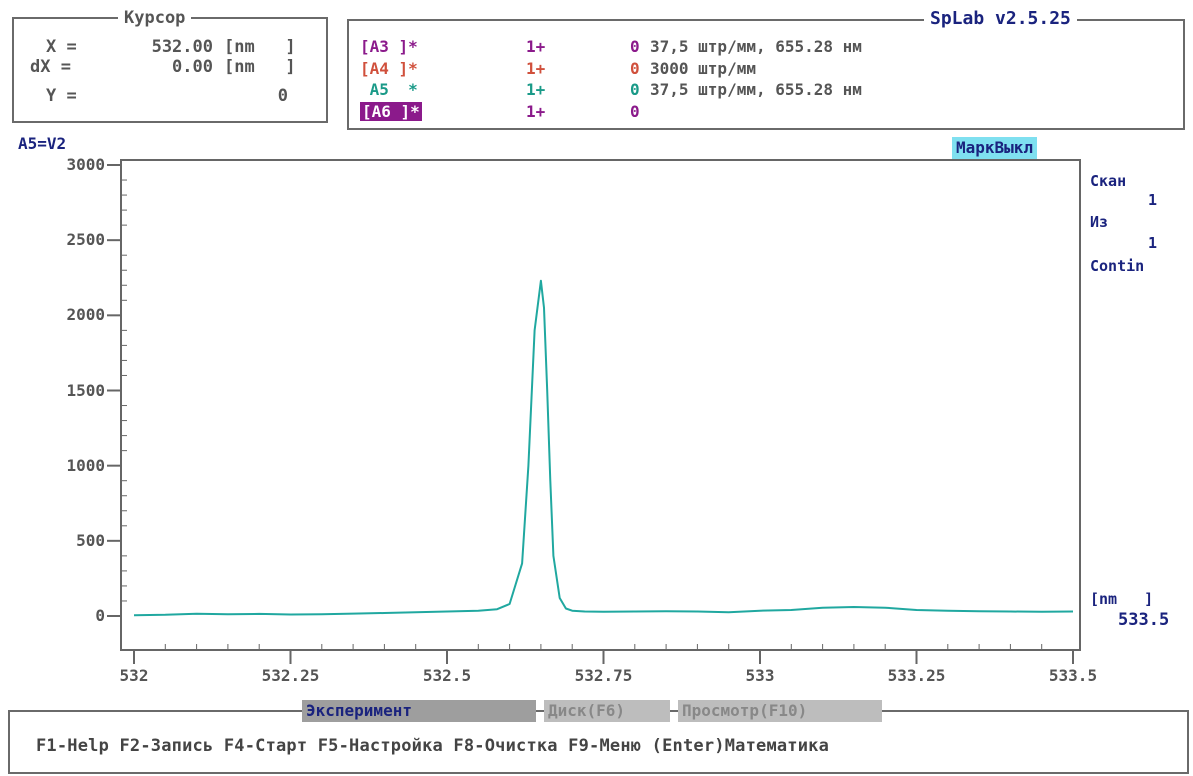  Describe the element at coordinates (291, 675) in the screenshot. I see `x-tick-label: 532.25` at that location.